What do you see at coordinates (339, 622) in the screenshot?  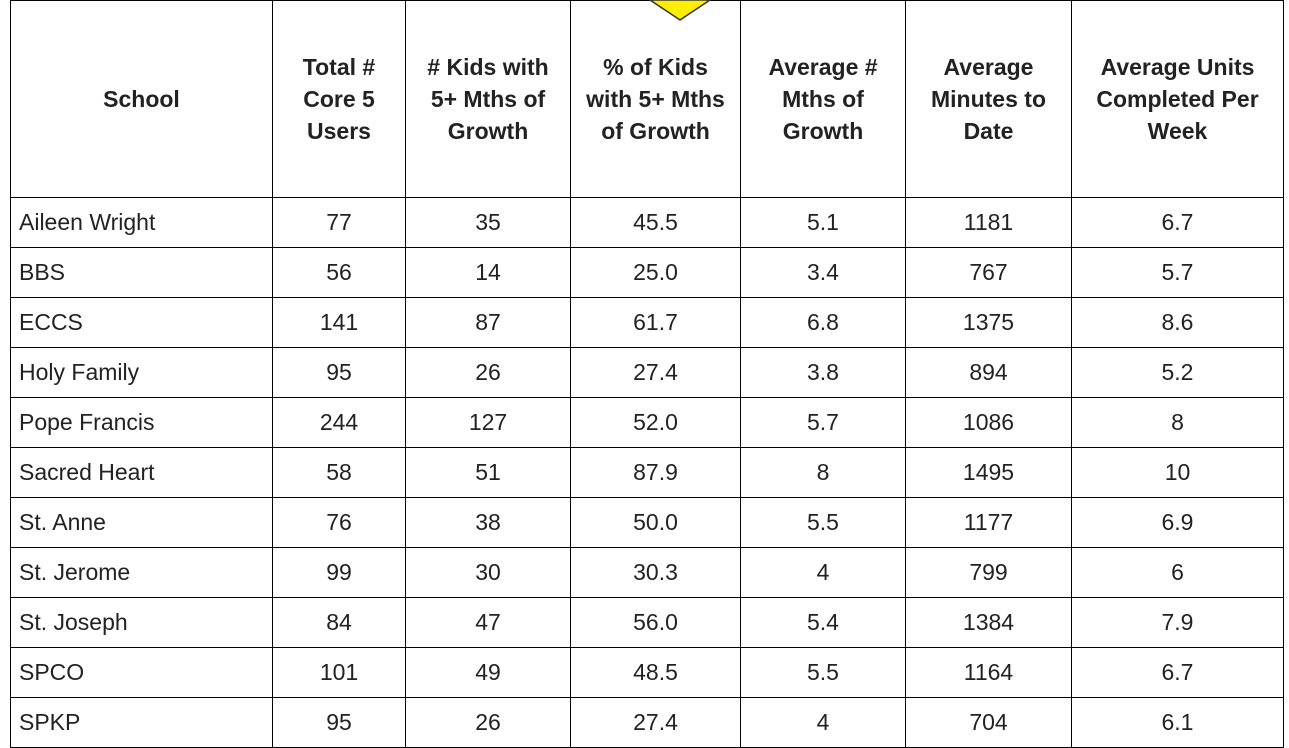 I see `value-cell: 84` at bounding box center [339, 622].